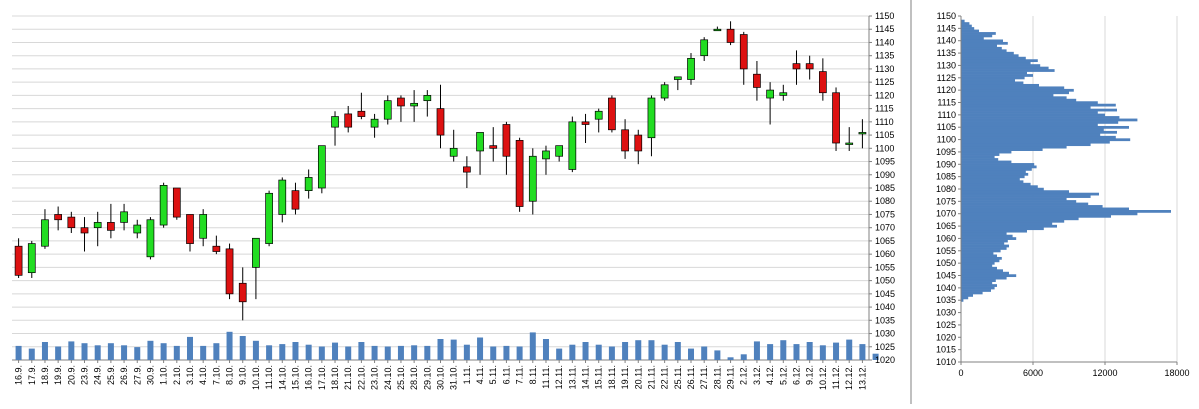 The image size is (1199, 409). Describe the element at coordinates (58, 375) in the screenshot. I see `date-tick-label: 19.9.` at that location.